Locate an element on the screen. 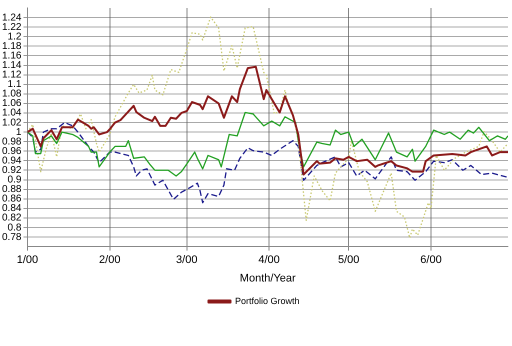 Image resolution: width=512 pixels, height=346 pixels. y-tick-label: 1.2 is located at coordinates (15, 36).